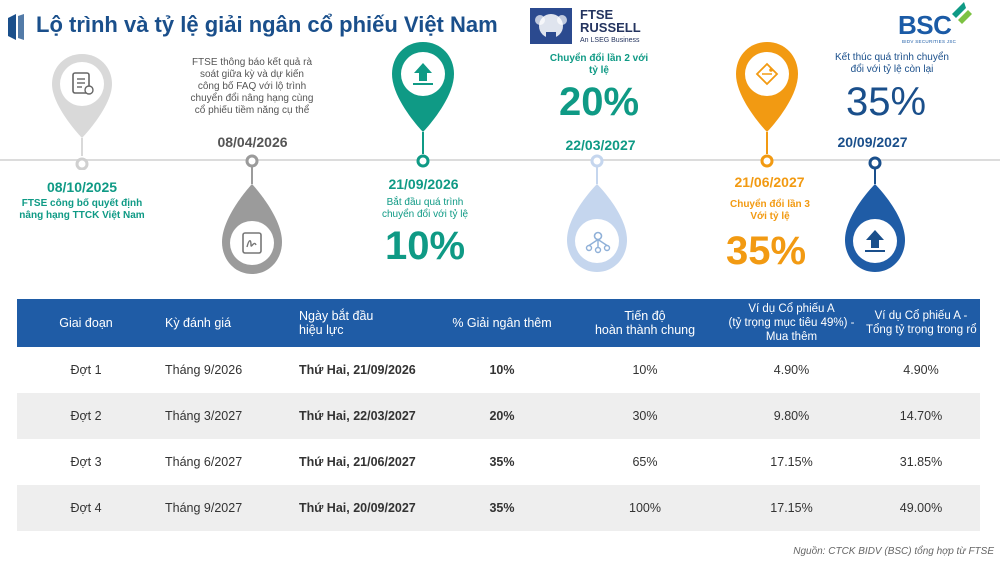 The height and width of the screenshot is (564, 1000). Describe the element at coordinates (610, 27) in the screenshot. I see `russell-name: RUSSELL` at that location.